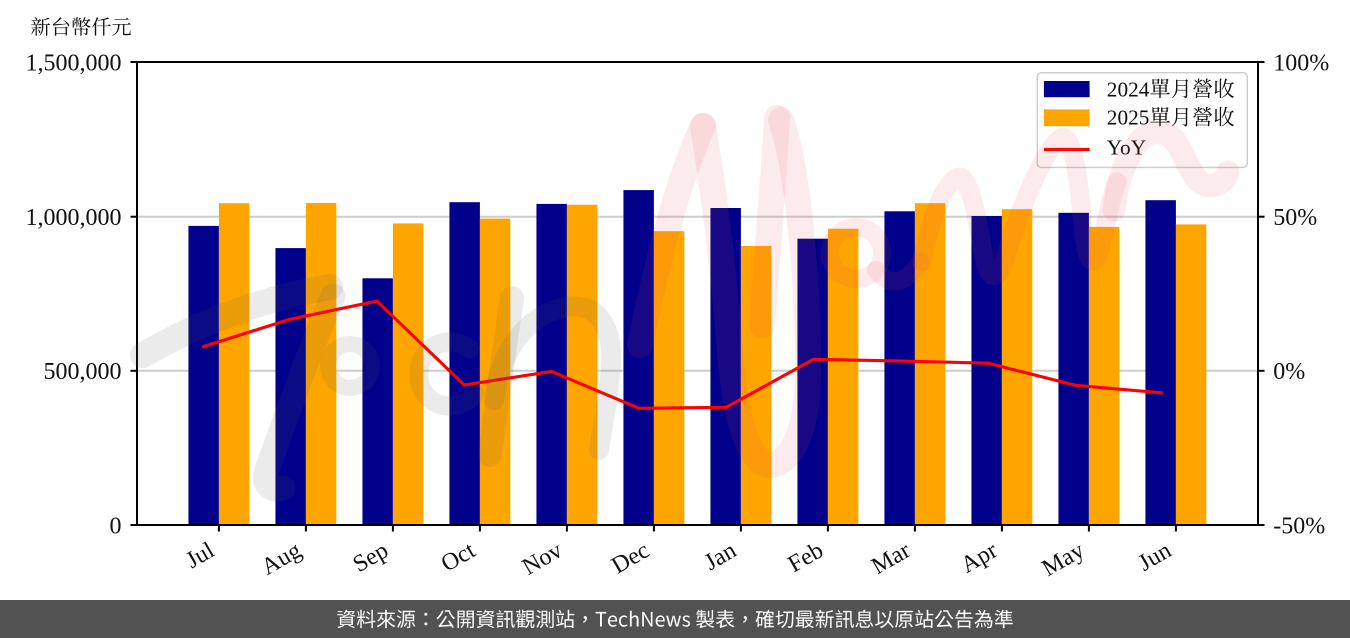  I want to click on svg-text: 0, so click(116, 526).